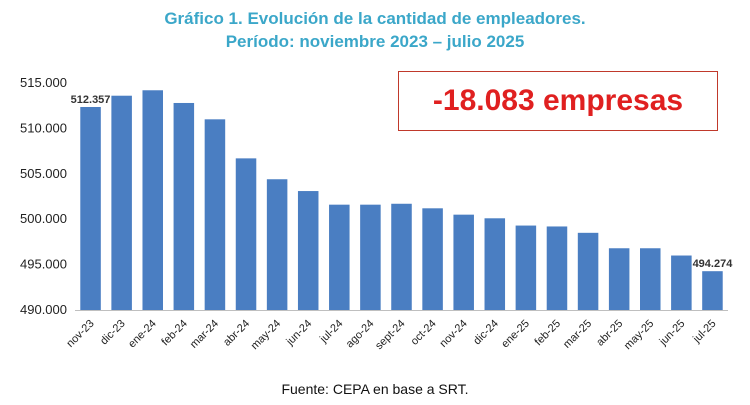  What do you see at coordinates (672, 333) in the screenshot?
I see `x-tick-label: jun-25` at bounding box center [672, 333].